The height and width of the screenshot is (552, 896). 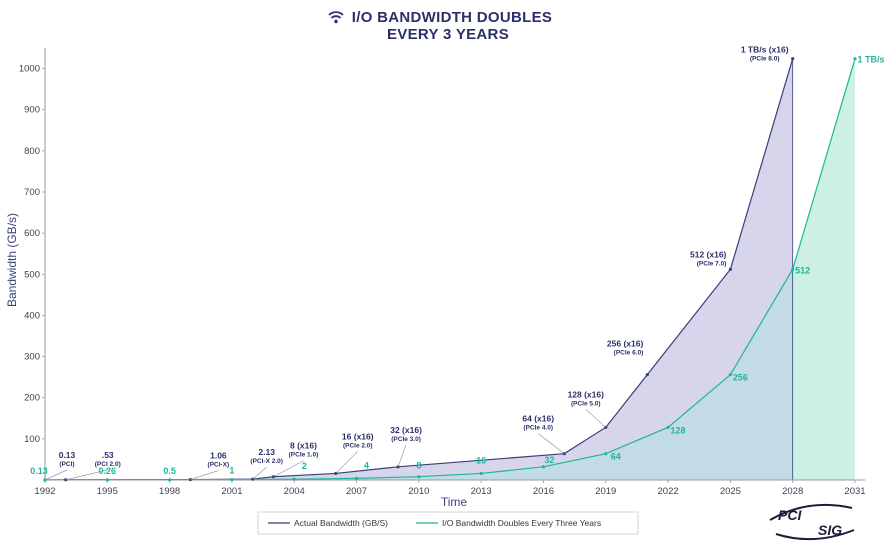 I want to click on actual-annotation-label: 2.13, so click(x=266, y=452).